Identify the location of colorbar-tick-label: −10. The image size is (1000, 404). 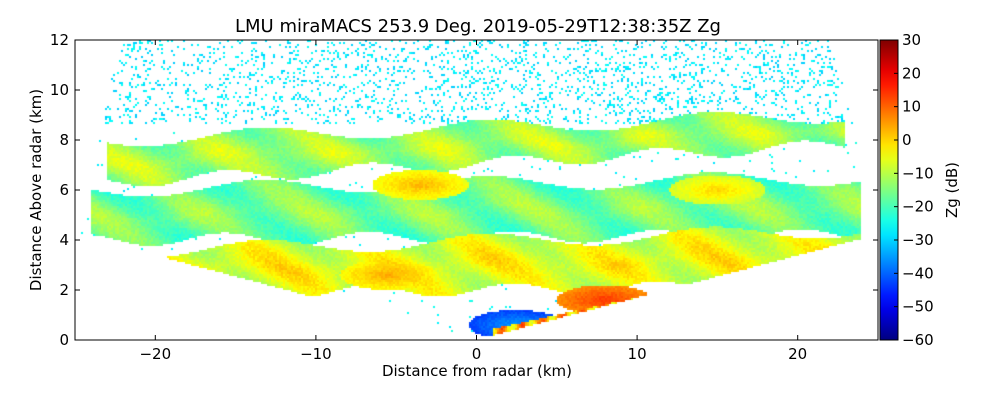
(918, 173).